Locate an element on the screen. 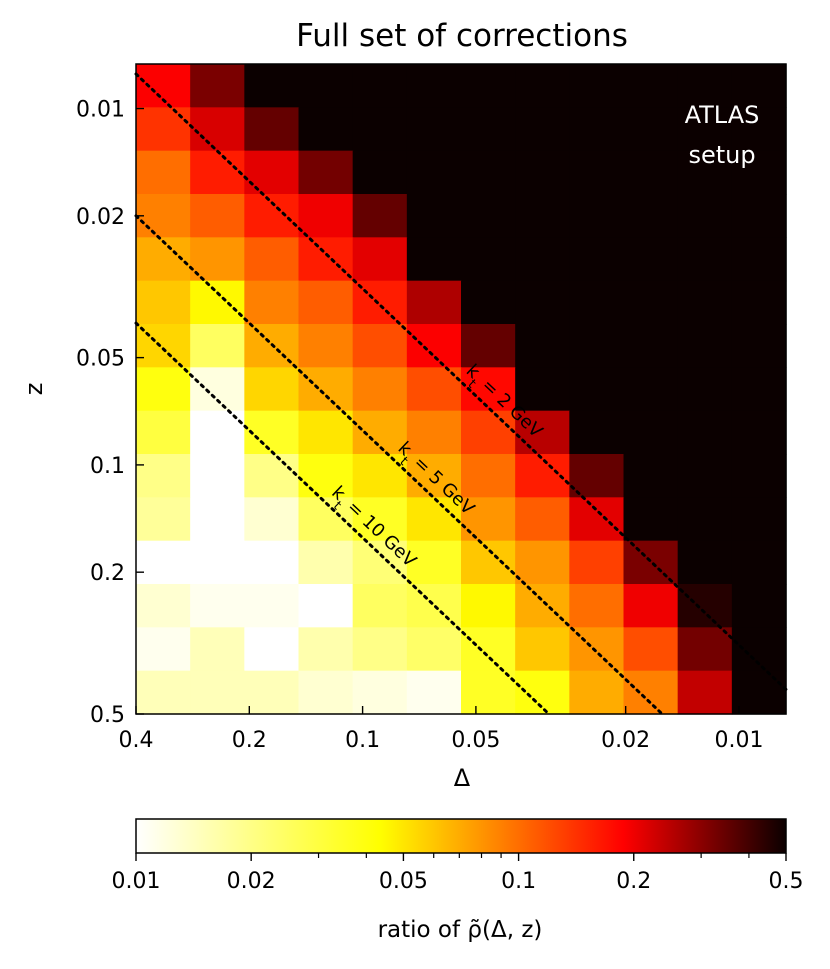 The height and width of the screenshot is (969, 830). y-tick-label: 0.01 is located at coordinates (100, 110).